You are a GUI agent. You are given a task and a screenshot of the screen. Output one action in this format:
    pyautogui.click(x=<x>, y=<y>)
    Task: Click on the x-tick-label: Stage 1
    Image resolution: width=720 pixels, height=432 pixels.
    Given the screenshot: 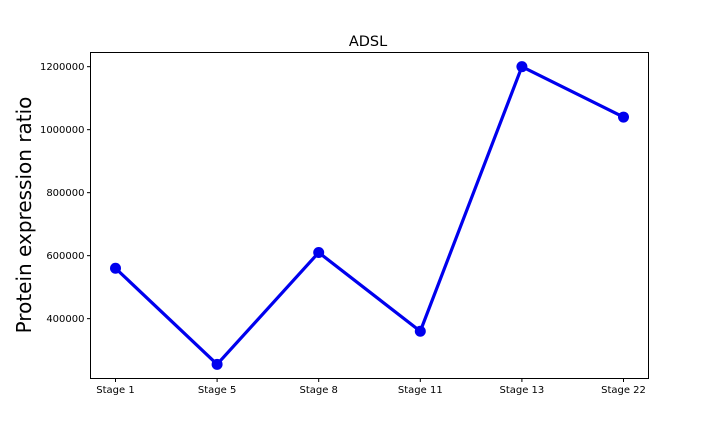 What is the action you would take?
    pyautogui.click(x=115, y=390)
    